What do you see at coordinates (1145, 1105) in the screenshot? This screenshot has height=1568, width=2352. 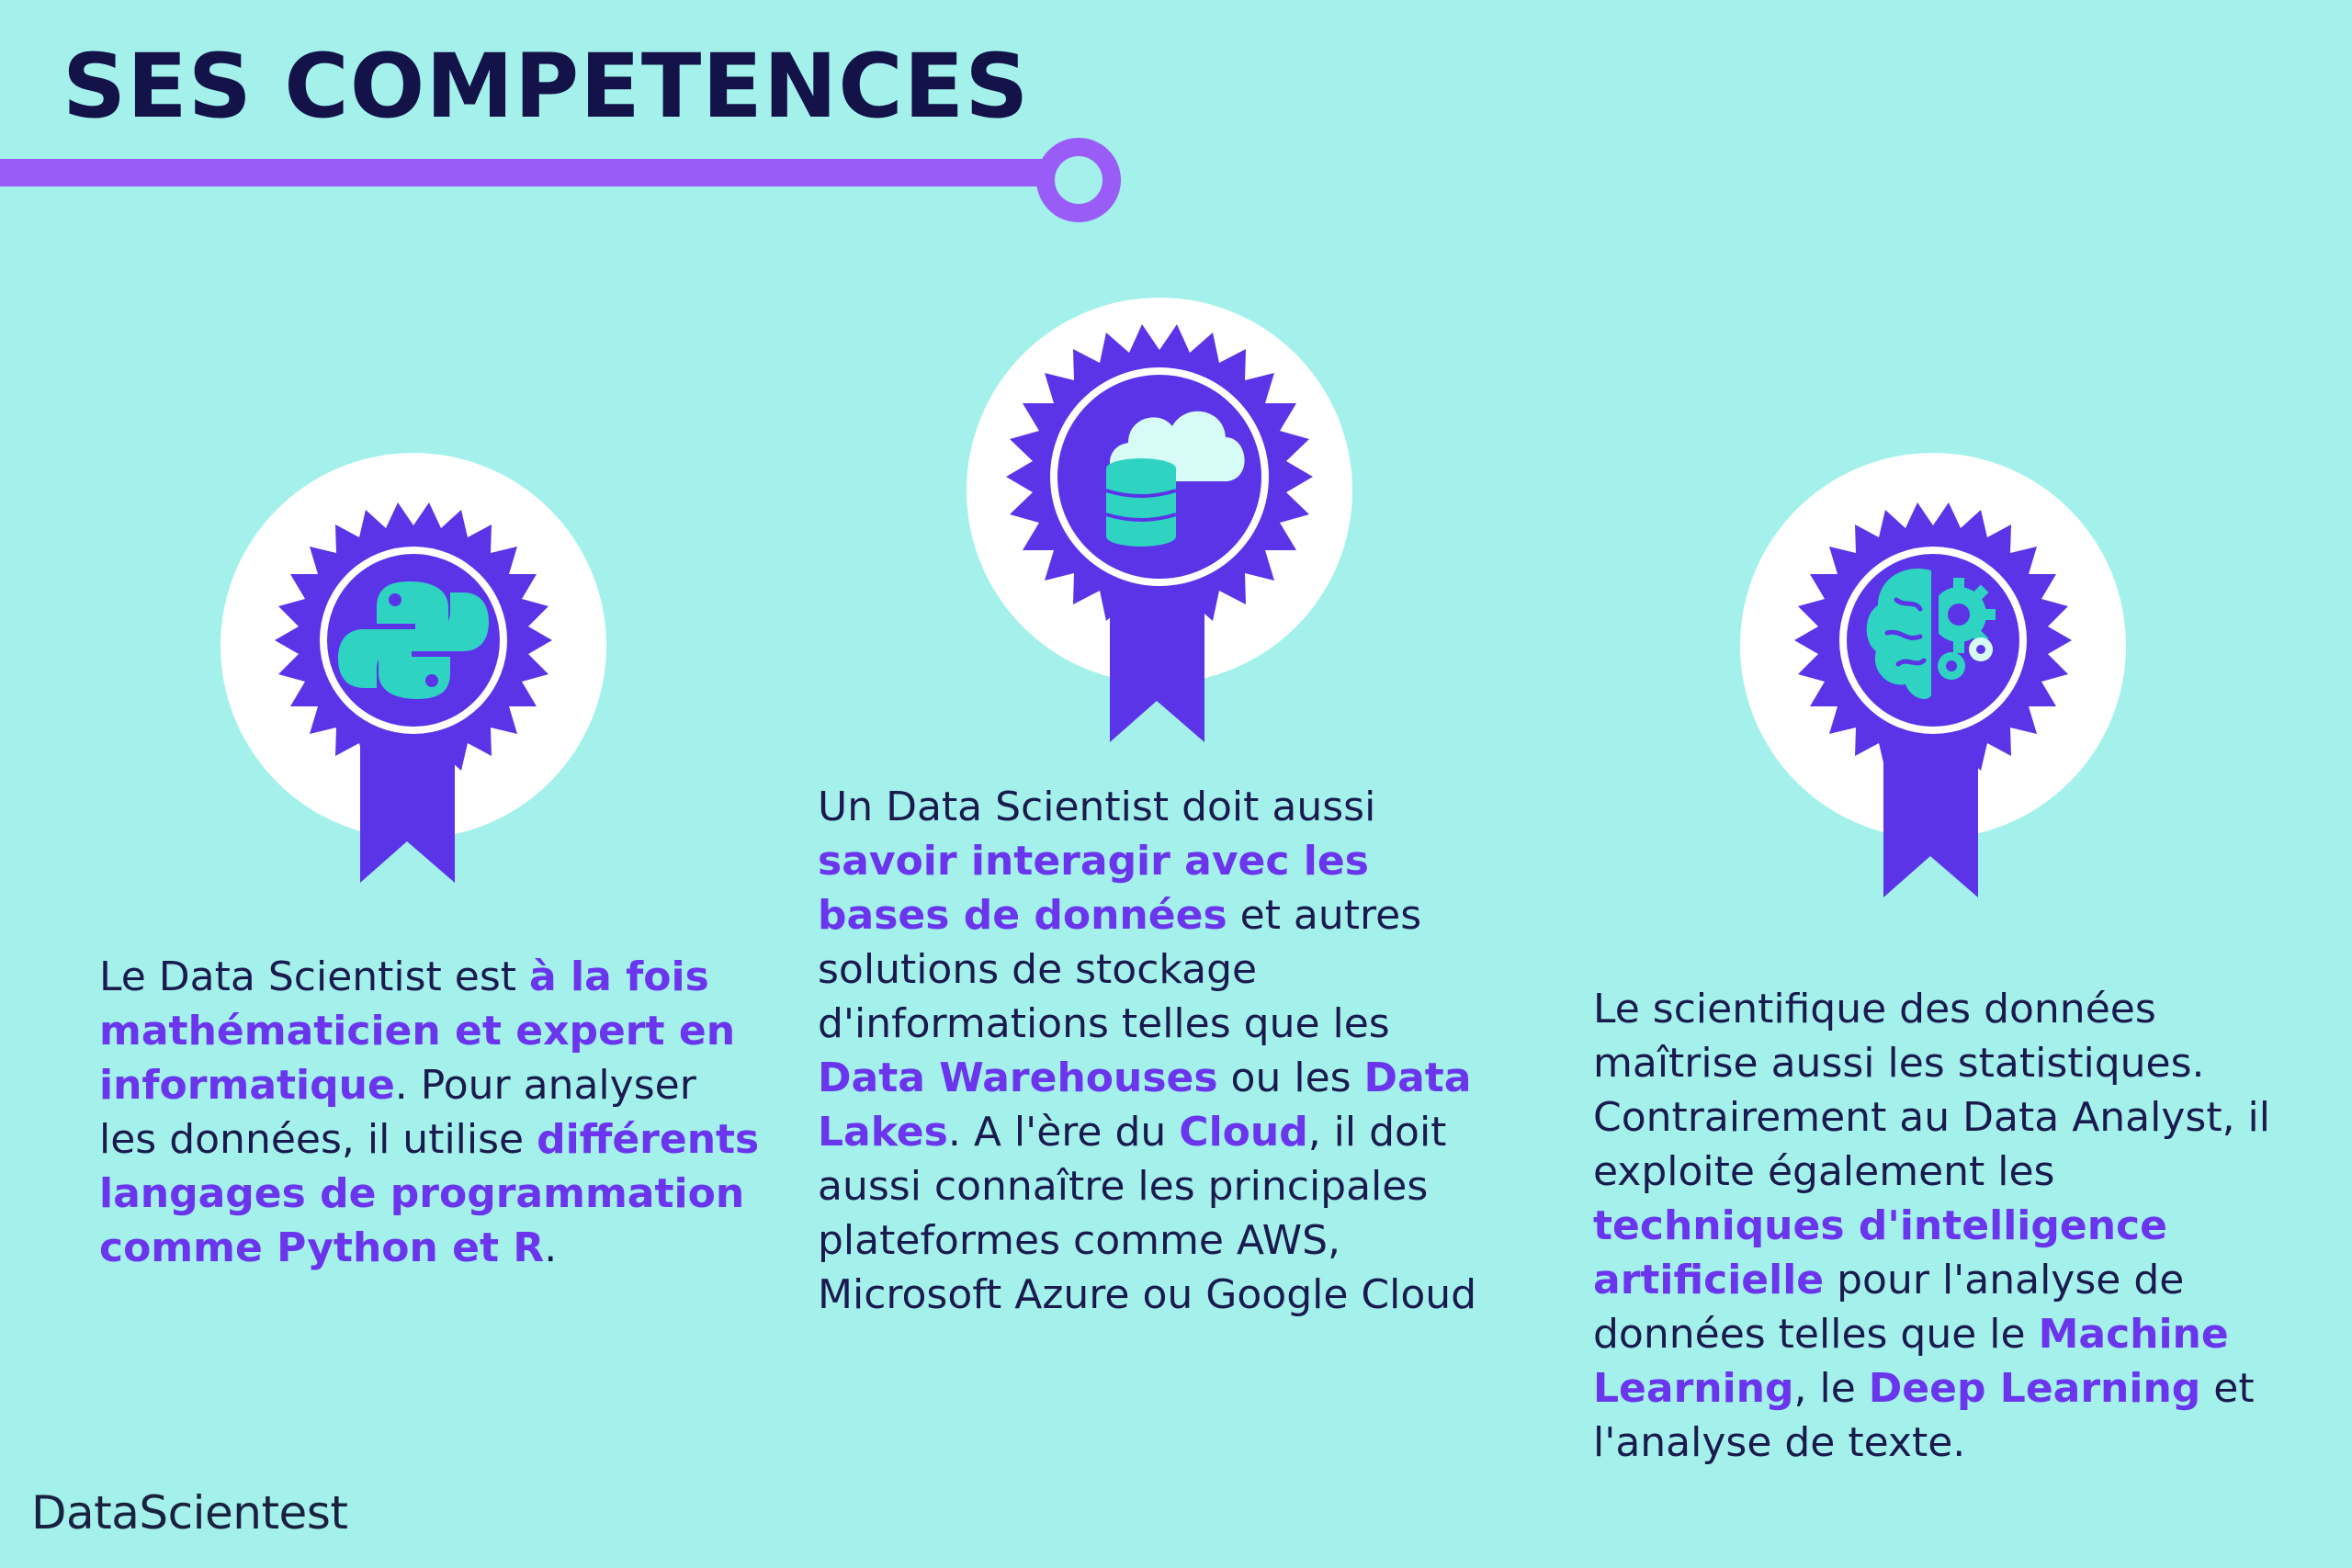 I see `highlight-text: Data Lakes` at bounding box center [1145, 1105].